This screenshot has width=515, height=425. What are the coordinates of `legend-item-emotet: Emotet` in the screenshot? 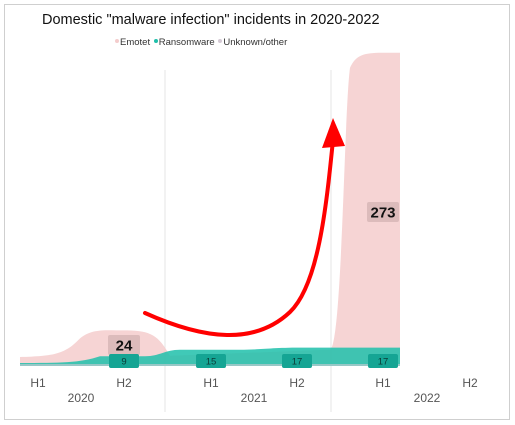 It's located at (132, 42).